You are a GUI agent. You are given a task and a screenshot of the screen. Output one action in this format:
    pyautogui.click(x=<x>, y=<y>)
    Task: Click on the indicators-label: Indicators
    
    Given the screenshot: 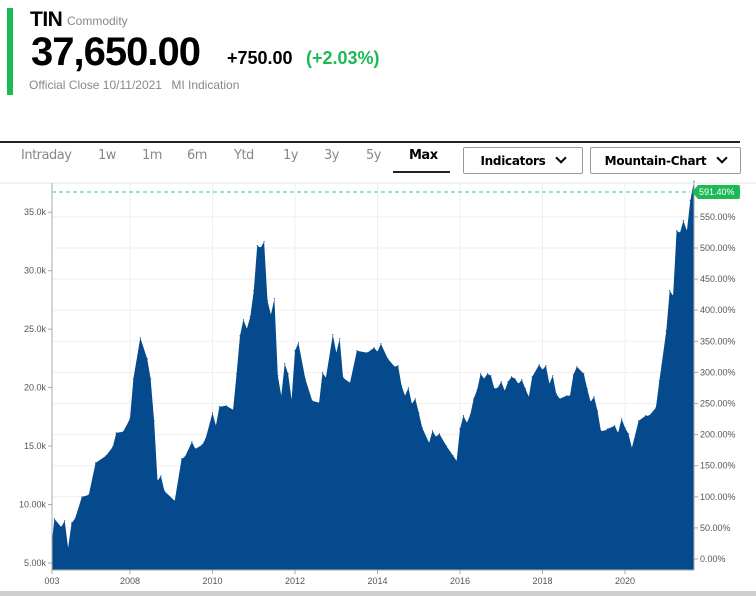 What is the action you would take?
    pyautogui.click(x=513, y=160)
    